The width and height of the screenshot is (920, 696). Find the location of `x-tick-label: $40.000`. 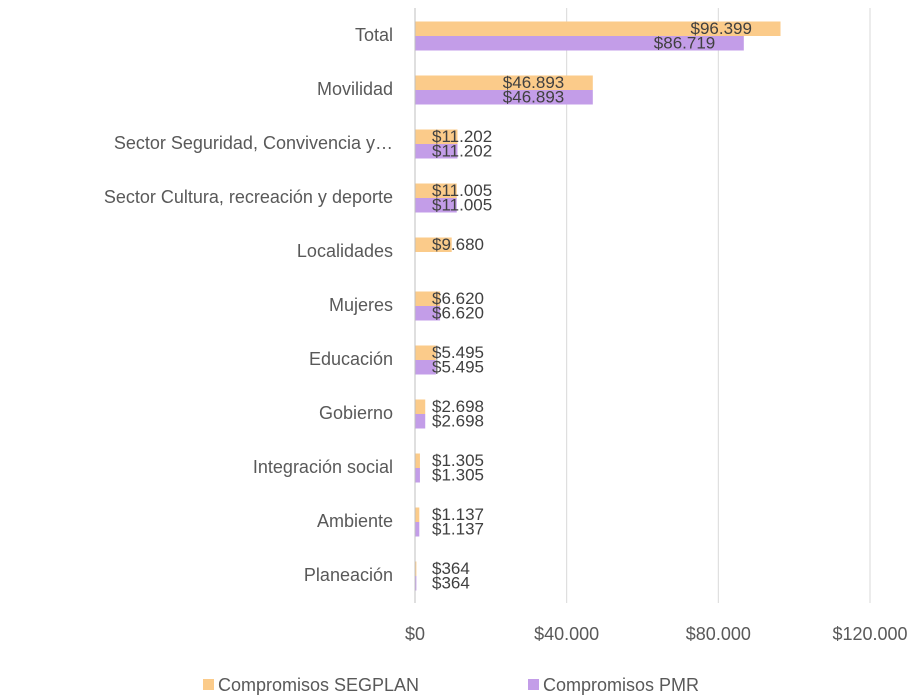

x-tick-label: $40.000 is located at coordinates (566, 634).